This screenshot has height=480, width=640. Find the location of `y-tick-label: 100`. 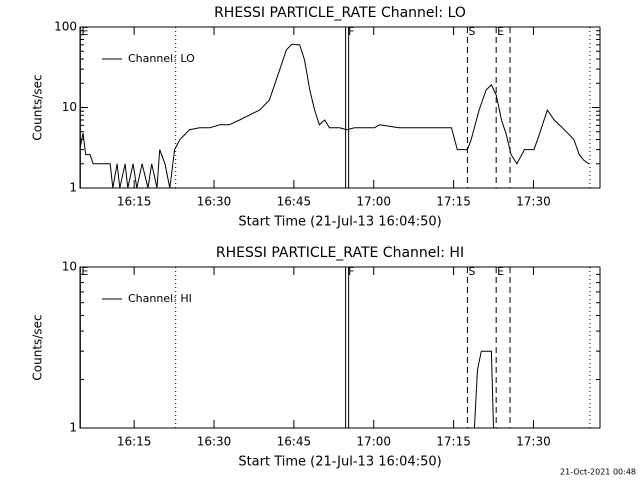

y-tick-label: 100 is located at coordinates (65, 27).